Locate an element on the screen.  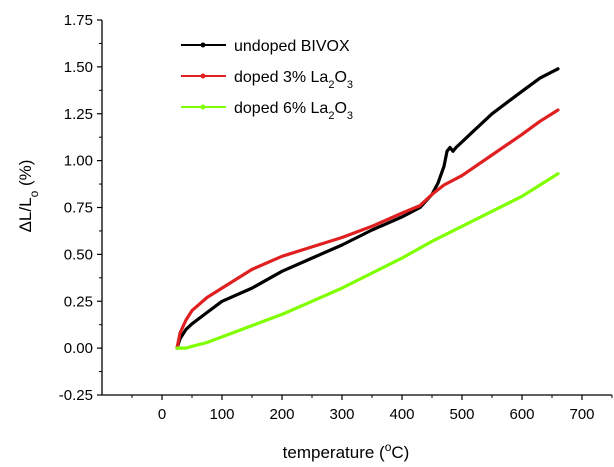
y-axis-title-sub: o is located at coordinates (34, 193).